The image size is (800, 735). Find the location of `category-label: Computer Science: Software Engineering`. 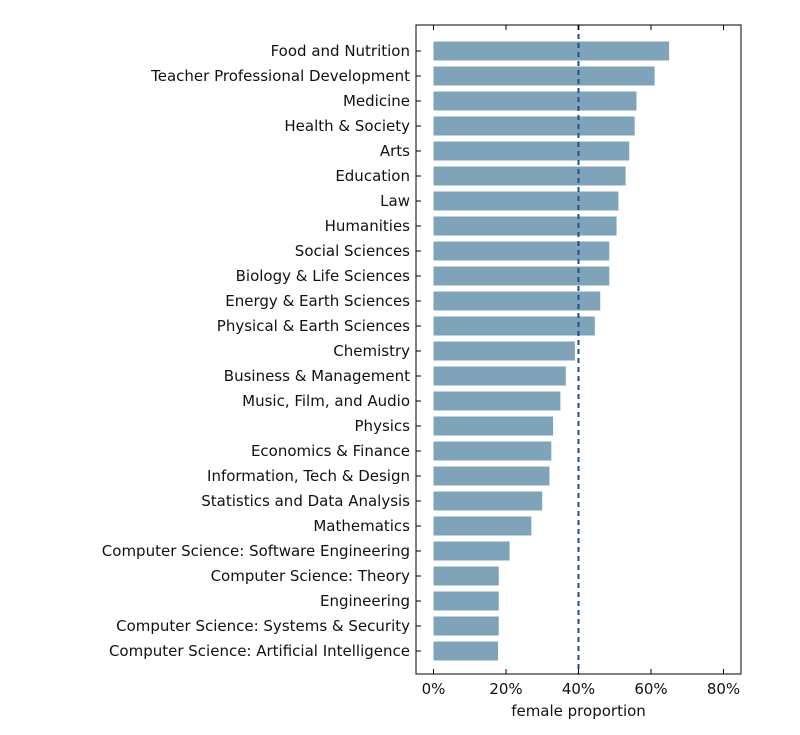

category-label: Computer Science: Software Engineering is located at coordinates (256, 551).